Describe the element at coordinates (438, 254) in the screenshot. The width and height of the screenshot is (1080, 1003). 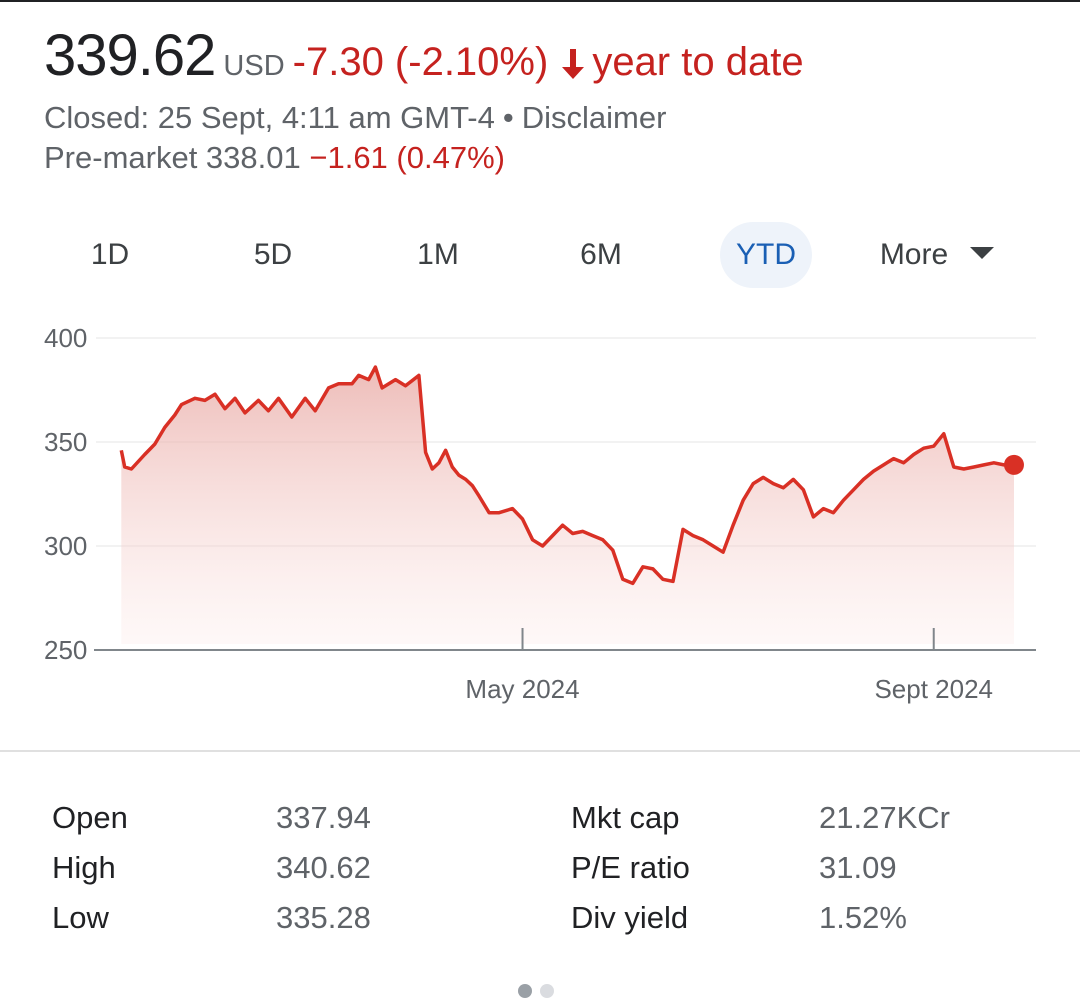
I see `tab-1m: 1M` at that location.